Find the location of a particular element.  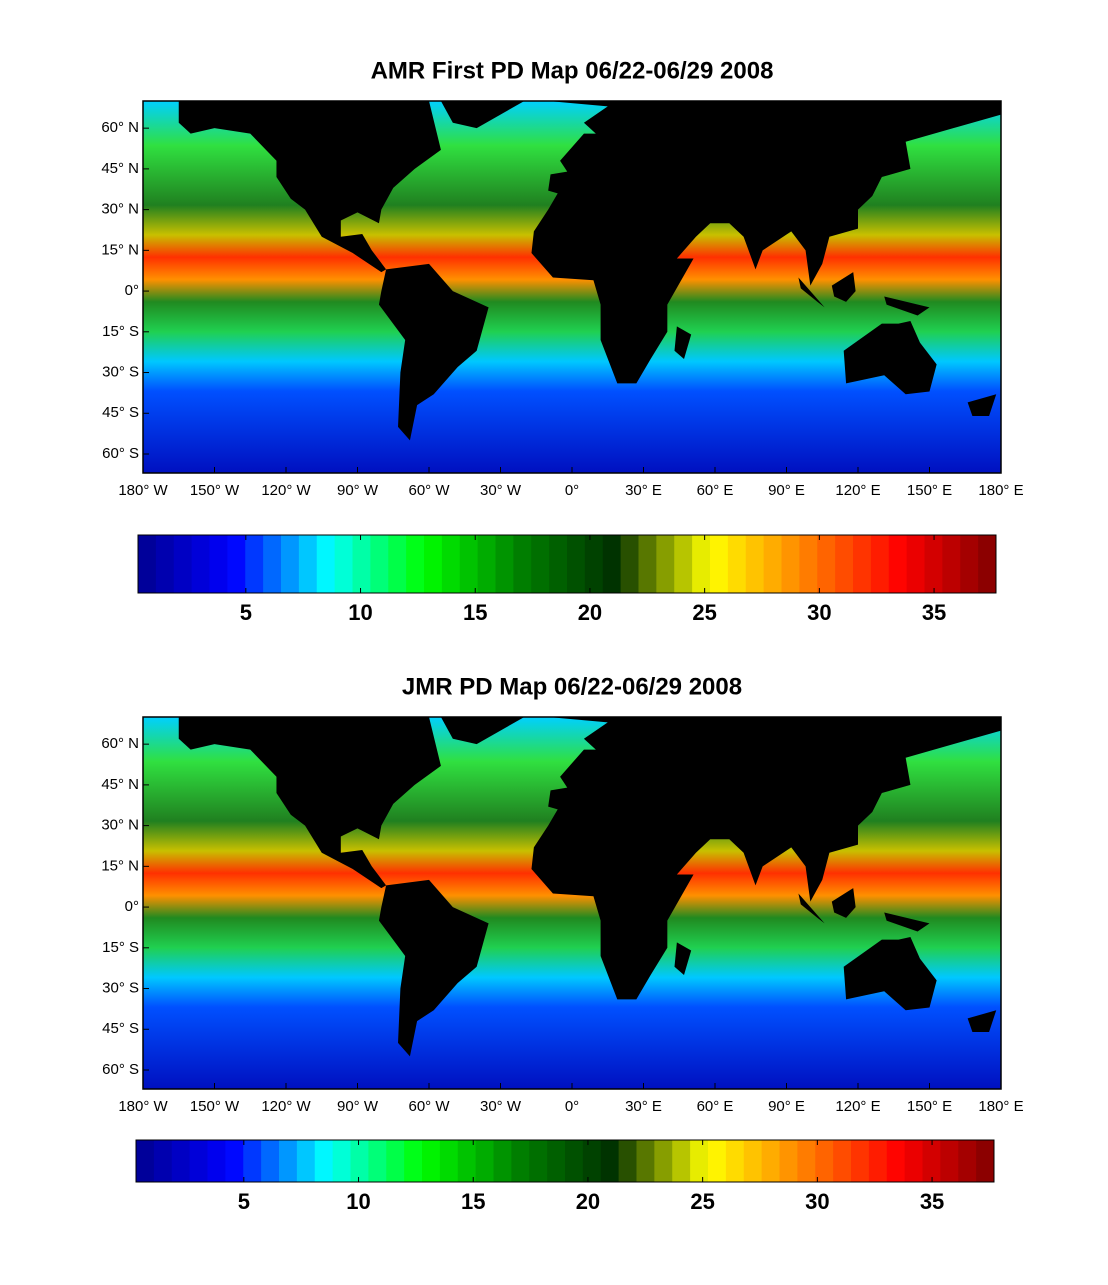

colorbar-tick-label: 35 is located at coordinates (932, 1201).